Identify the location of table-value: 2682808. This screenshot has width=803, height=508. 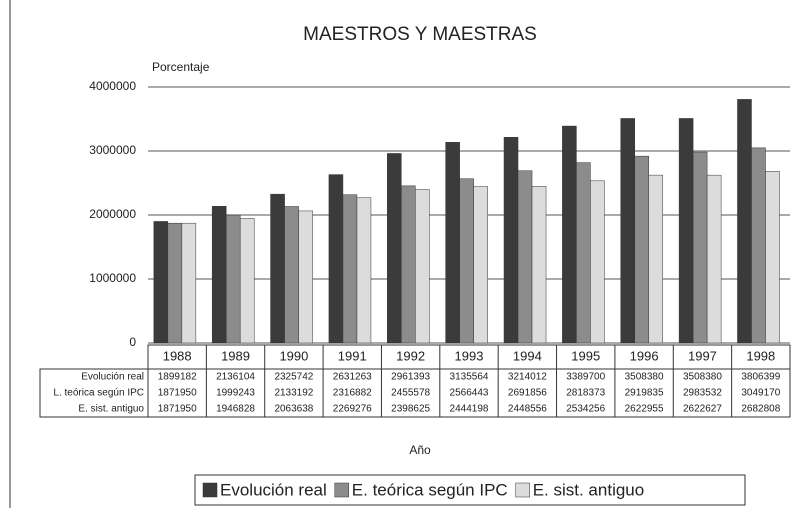
(760, 409).